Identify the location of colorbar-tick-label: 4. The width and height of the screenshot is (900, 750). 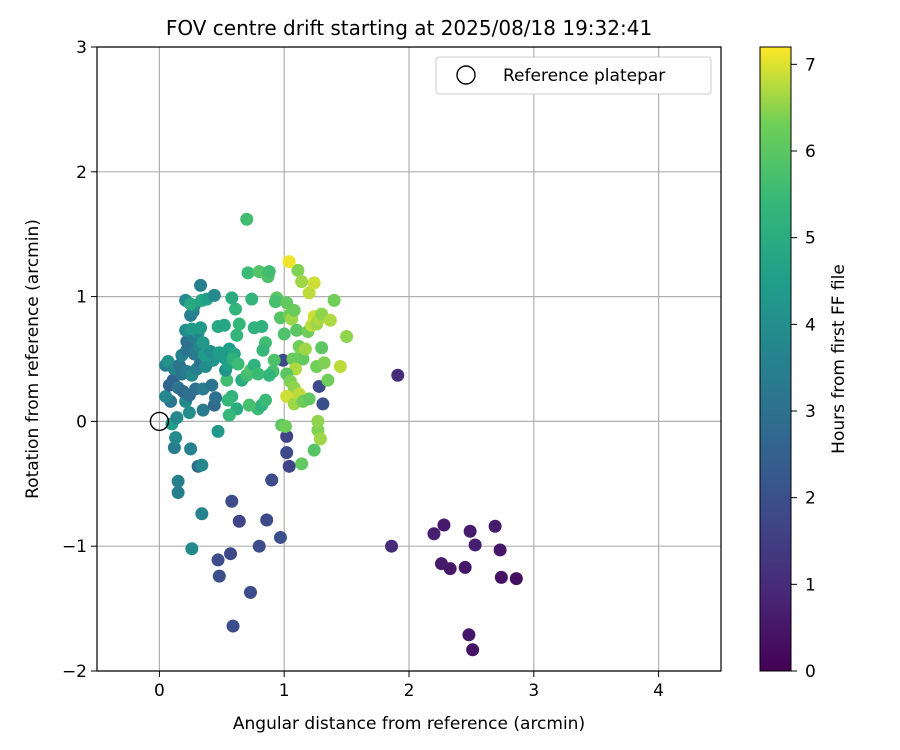
(810, 325).